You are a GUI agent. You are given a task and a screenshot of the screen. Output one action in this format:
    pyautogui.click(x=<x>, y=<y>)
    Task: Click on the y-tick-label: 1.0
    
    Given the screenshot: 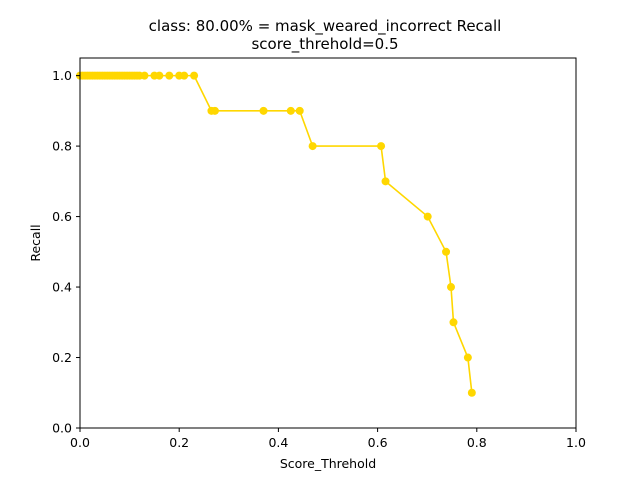 What is the action you would take?
    pyautogui.click(x=62, y=75)
    